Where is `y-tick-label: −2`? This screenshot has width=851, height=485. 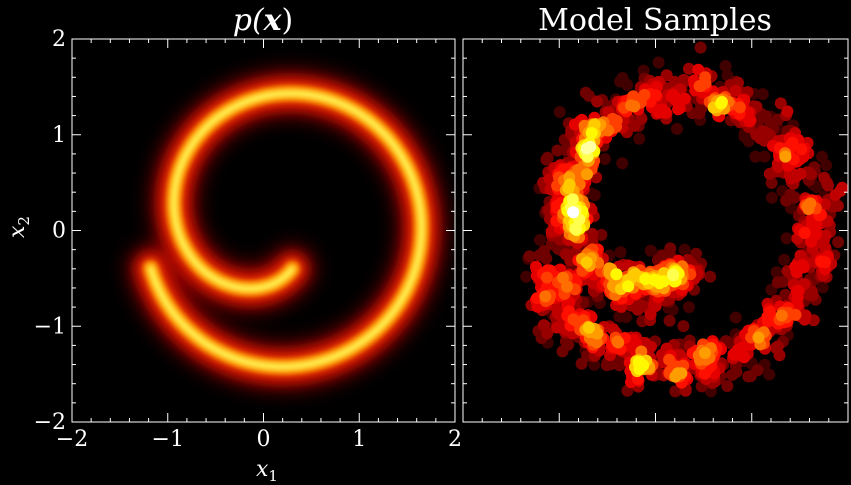 y-tick-label: −2 is located at coordinates (50, 422).